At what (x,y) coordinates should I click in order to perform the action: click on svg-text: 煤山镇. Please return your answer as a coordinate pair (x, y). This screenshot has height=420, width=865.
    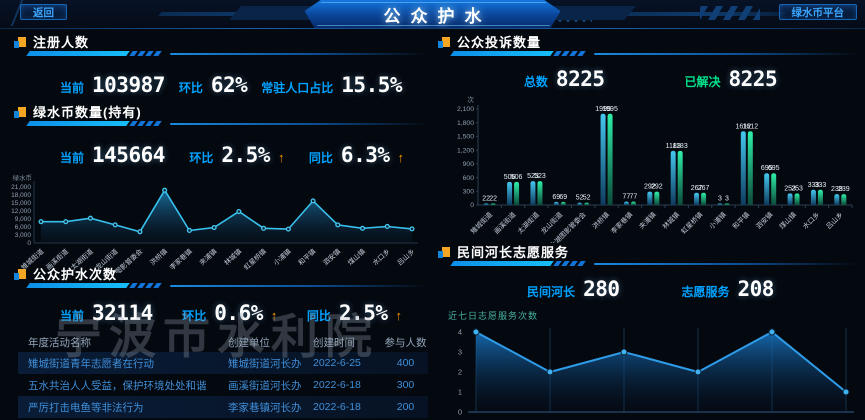
    Looking at the image, I should click on (787, 220).